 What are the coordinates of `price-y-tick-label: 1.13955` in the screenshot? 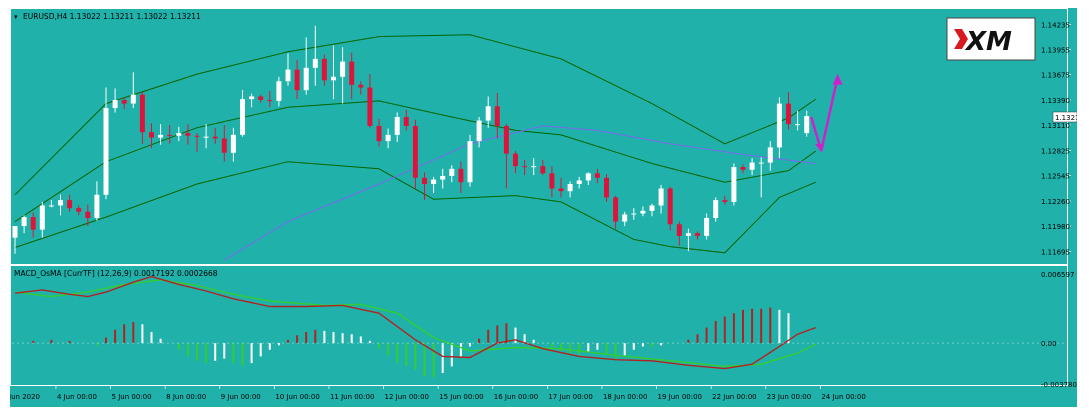 It's located at (1055, 51).